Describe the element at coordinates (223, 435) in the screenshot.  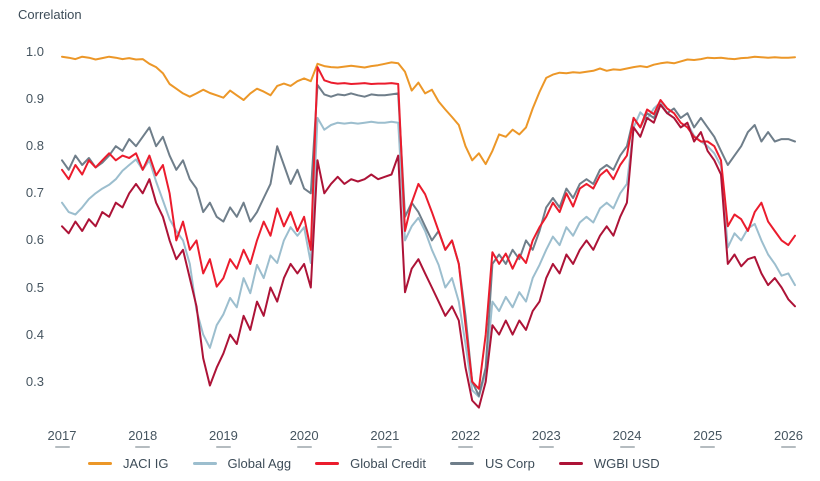
I see `x-tick-label: 2019` at that location.